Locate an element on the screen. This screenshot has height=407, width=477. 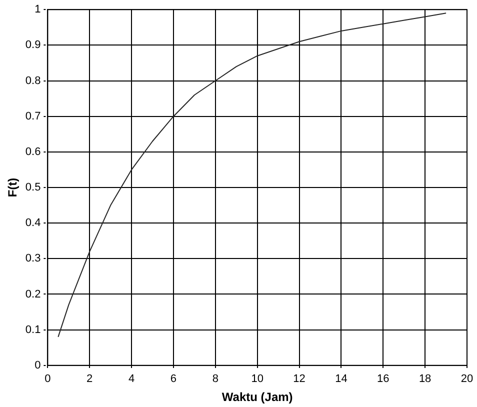
y-tick-label: 0.3 is located at coordinates (33, 258).